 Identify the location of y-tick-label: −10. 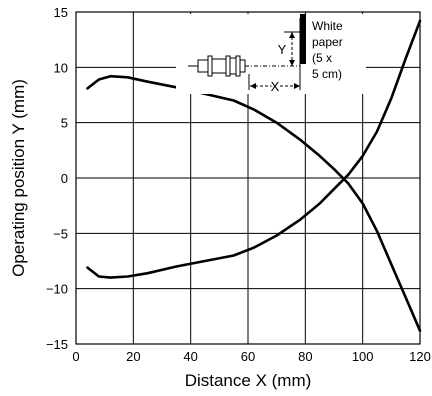
(57, 289).